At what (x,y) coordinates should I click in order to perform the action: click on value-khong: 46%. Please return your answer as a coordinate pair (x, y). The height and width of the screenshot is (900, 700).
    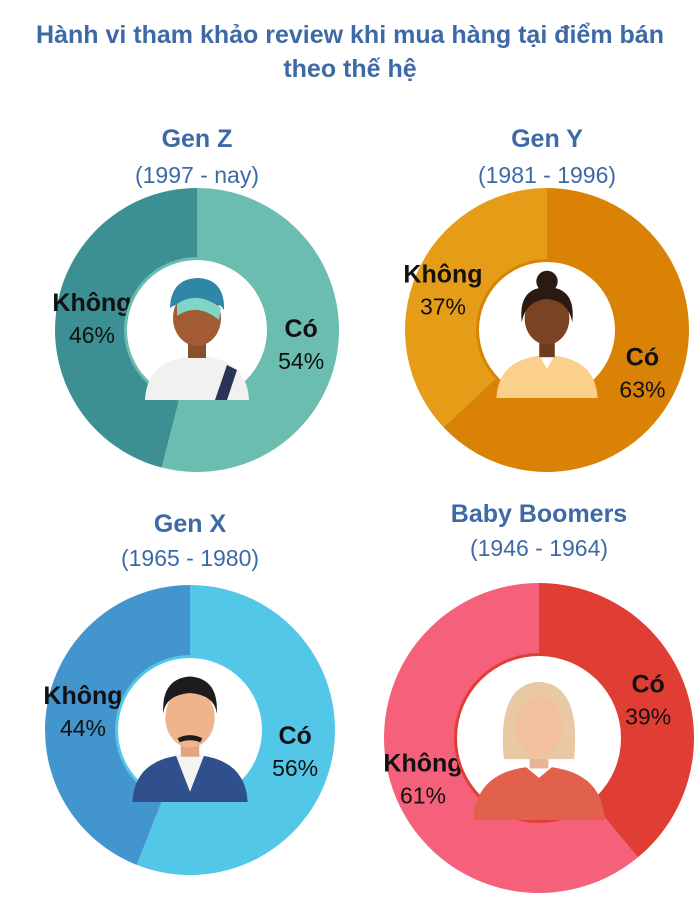
    Looking at the image, I should click on (92, 335).